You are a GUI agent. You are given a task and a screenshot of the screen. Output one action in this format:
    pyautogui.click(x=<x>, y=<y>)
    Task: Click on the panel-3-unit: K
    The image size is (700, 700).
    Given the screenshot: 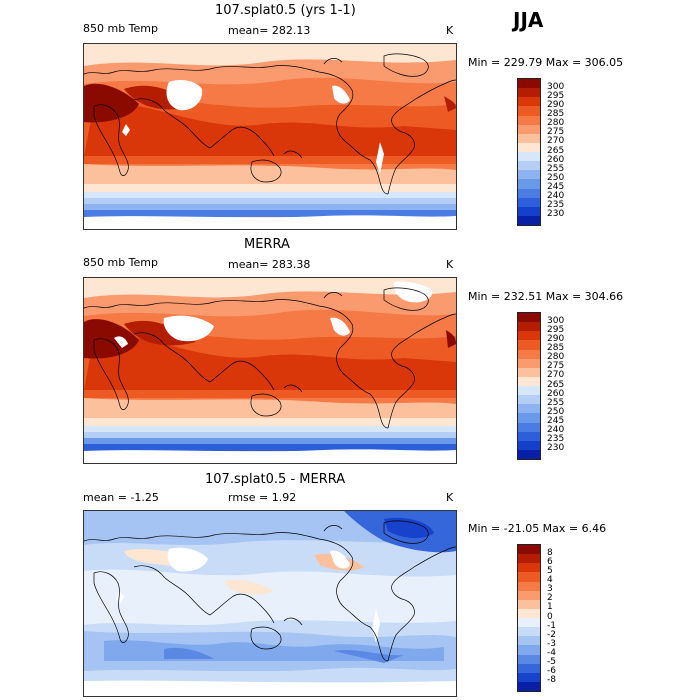 What is the action you would take?
    pyautogui.click(x=450, y=497)
    